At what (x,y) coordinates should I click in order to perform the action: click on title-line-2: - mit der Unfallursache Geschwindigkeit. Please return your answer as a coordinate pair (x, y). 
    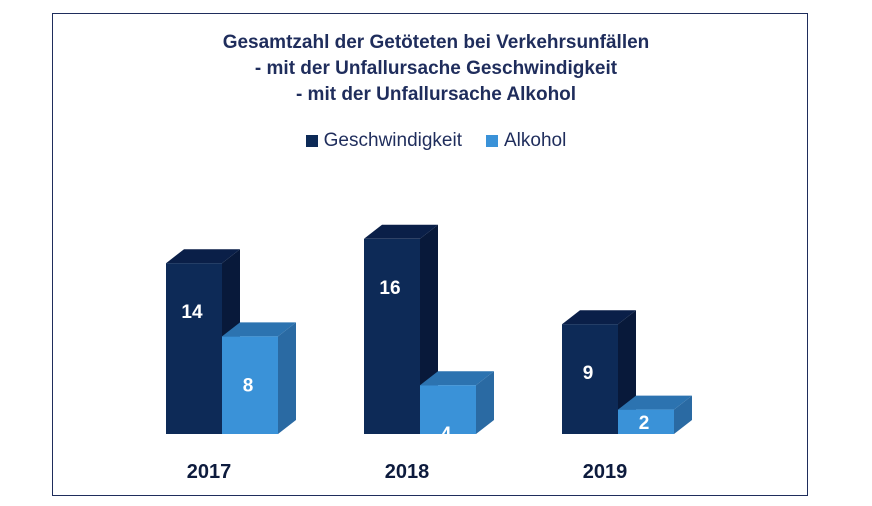
    Looking at the image, I should click on (436, 68).